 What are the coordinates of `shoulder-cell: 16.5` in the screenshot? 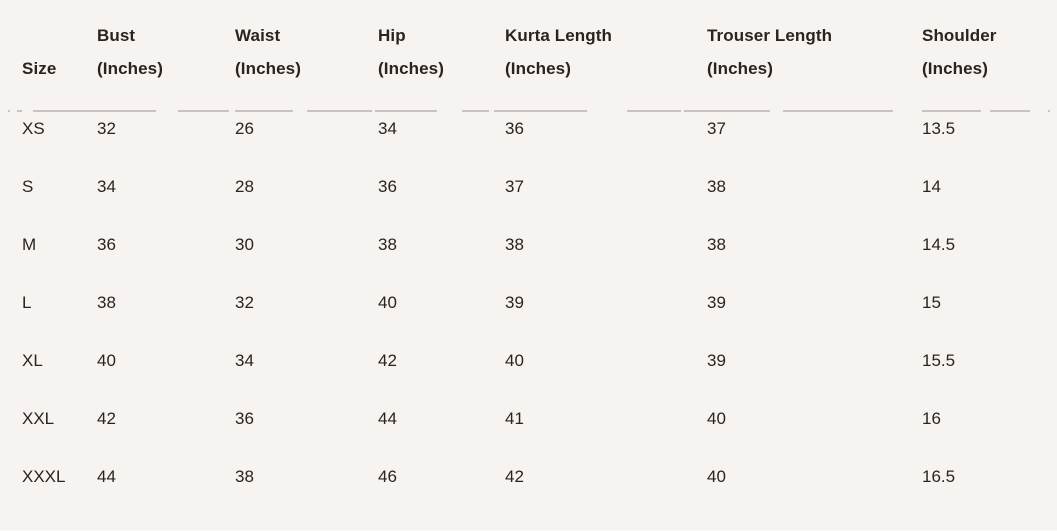 It's located at (939, 476).